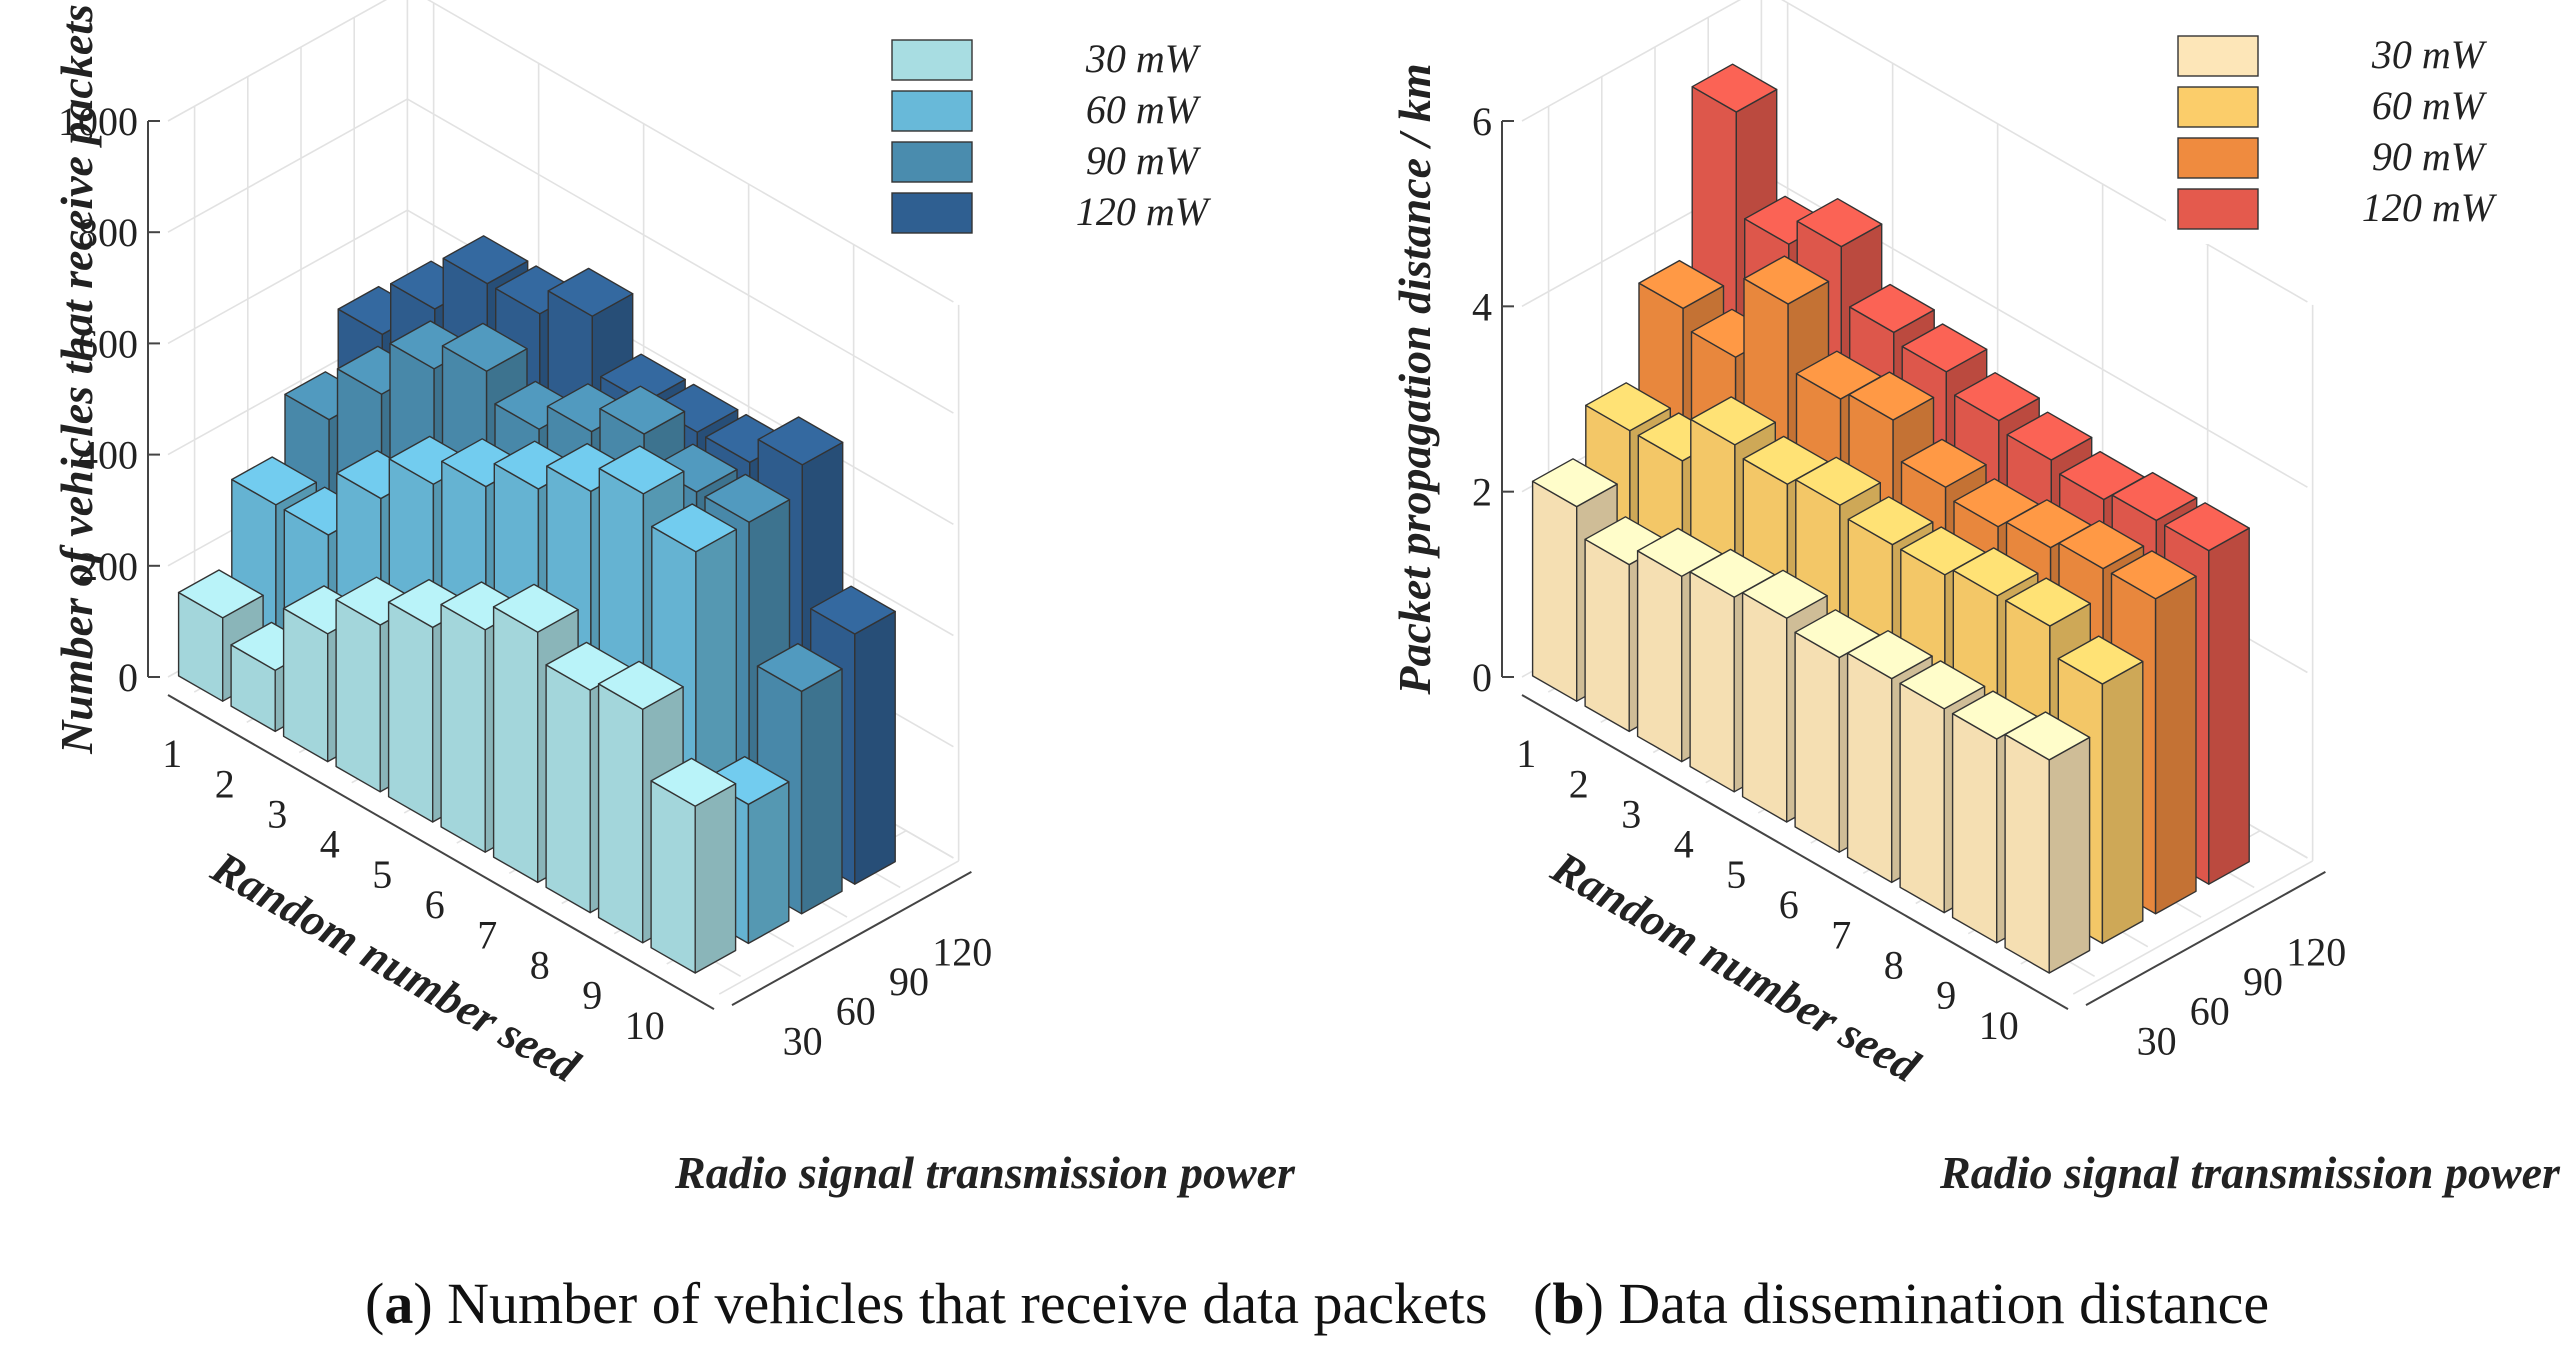 The height and width of the screenshot is (1362, 2570). Describe the element at coordinates (1736, 874) in the screenshot. I see `seed-tick-label: 5` at that location.